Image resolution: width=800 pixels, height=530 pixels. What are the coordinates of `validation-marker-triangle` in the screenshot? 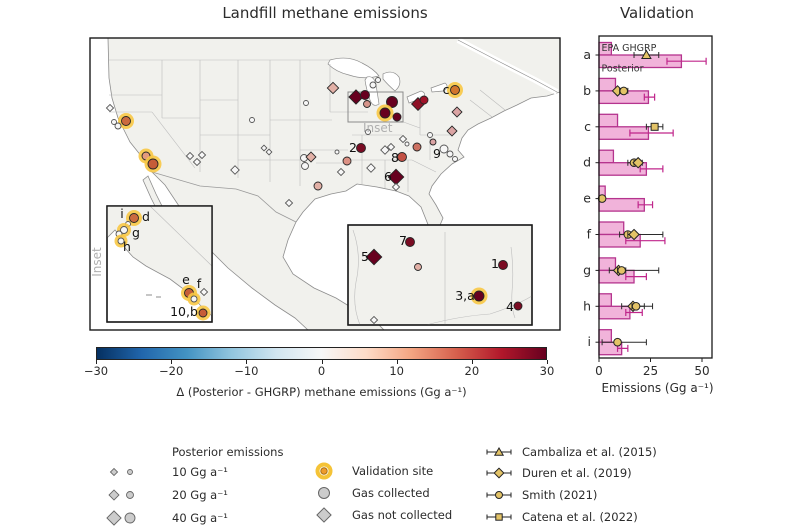 It's located at (646, 54).